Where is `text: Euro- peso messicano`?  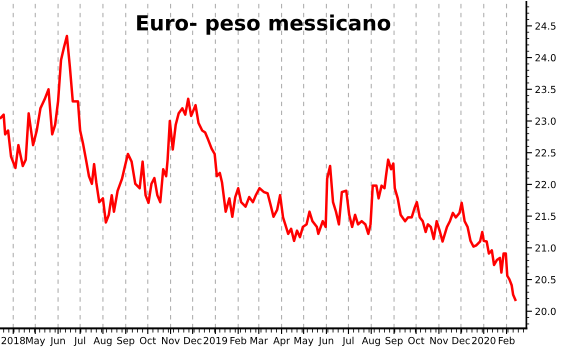
text: Euro- peso messicano is located at coordinates (263, 24).